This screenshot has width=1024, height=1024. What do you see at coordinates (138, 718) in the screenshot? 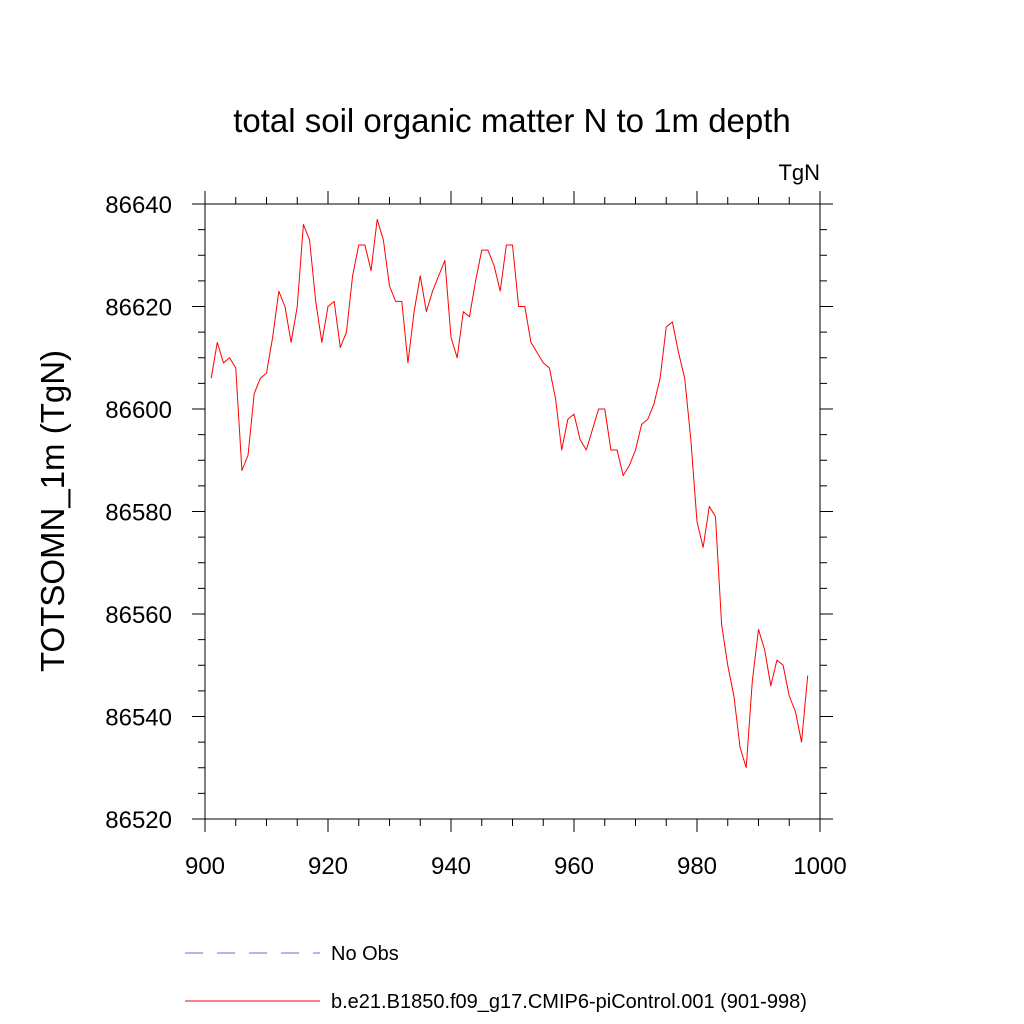
I see `y-tick-label: 86540` at bounding box center [138, 718].